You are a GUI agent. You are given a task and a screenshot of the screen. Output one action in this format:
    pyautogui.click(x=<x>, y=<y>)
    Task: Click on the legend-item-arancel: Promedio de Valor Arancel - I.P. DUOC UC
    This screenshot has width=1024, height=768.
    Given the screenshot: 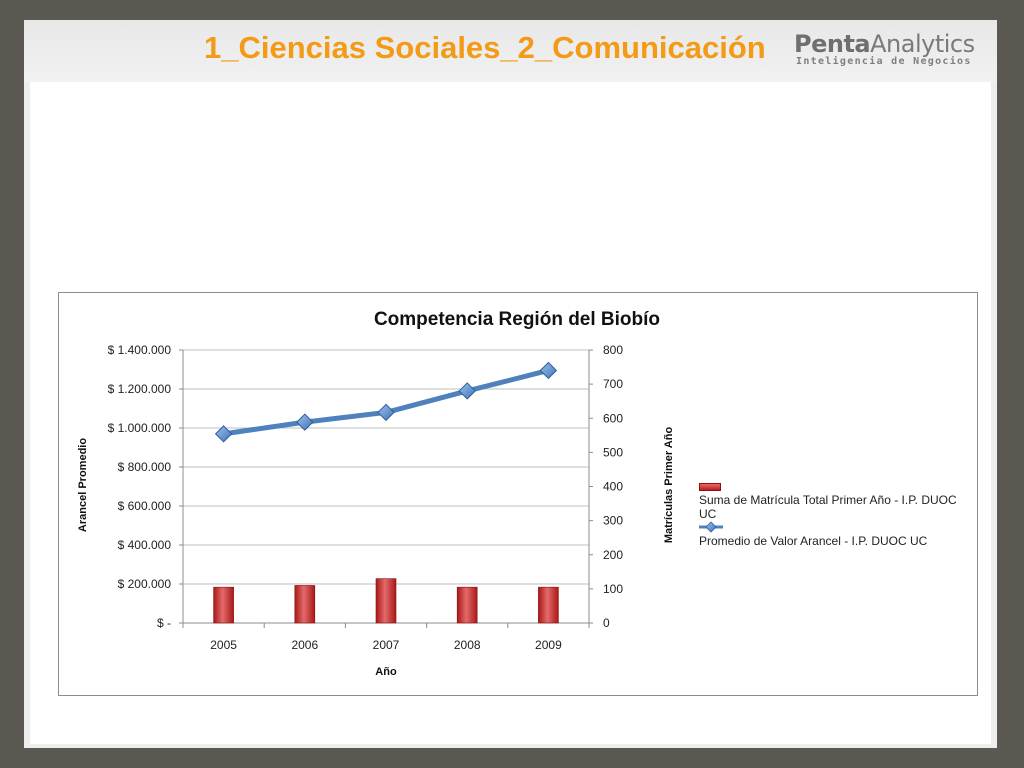 What is the action you would take?
    pyautogui.click(x=838, y=534)
    